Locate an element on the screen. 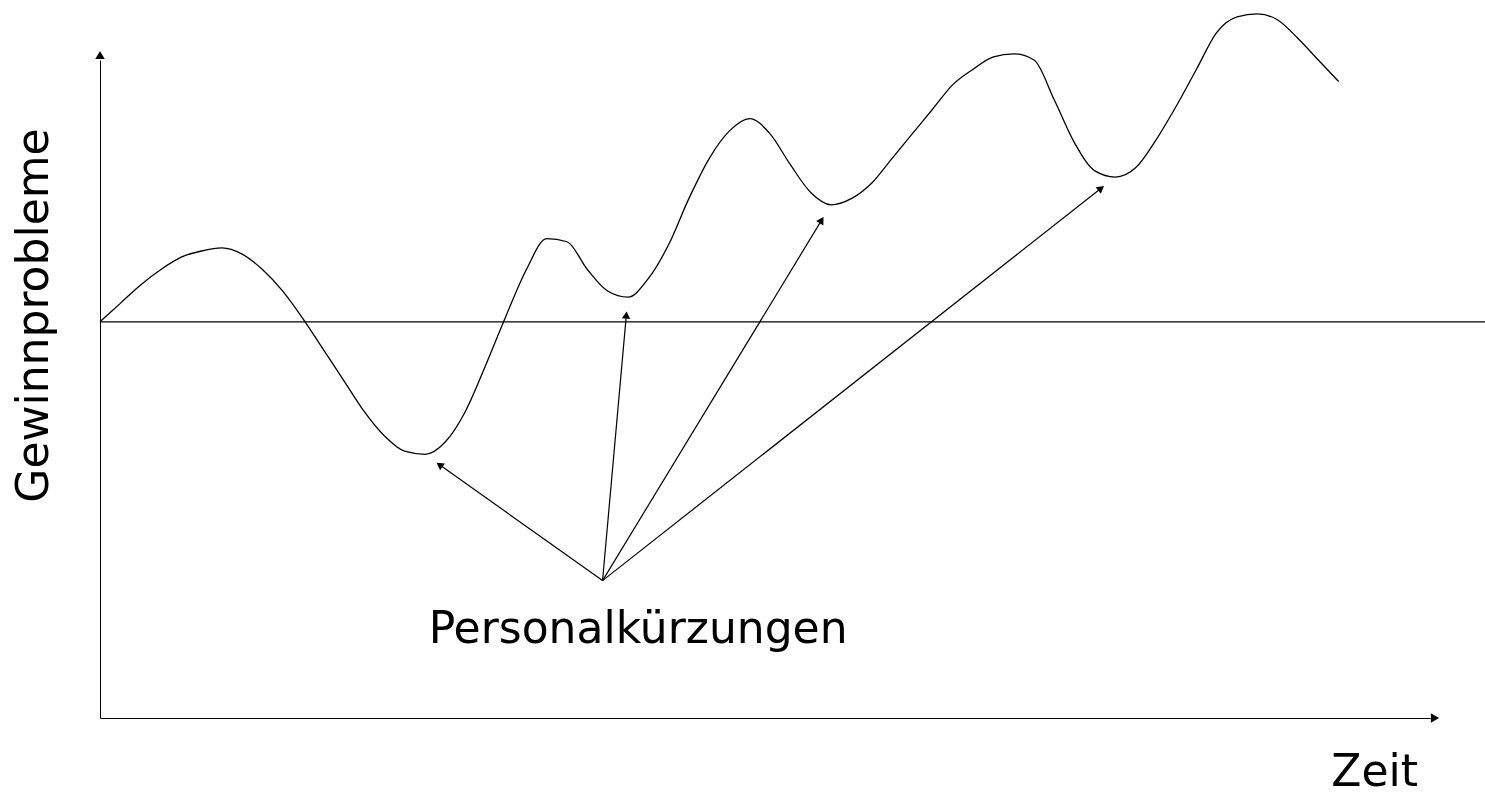 The height and width of the screenshot is (797, 1485). y-axis-title: Gewinnprobleme is located at coordinates (32, 315).